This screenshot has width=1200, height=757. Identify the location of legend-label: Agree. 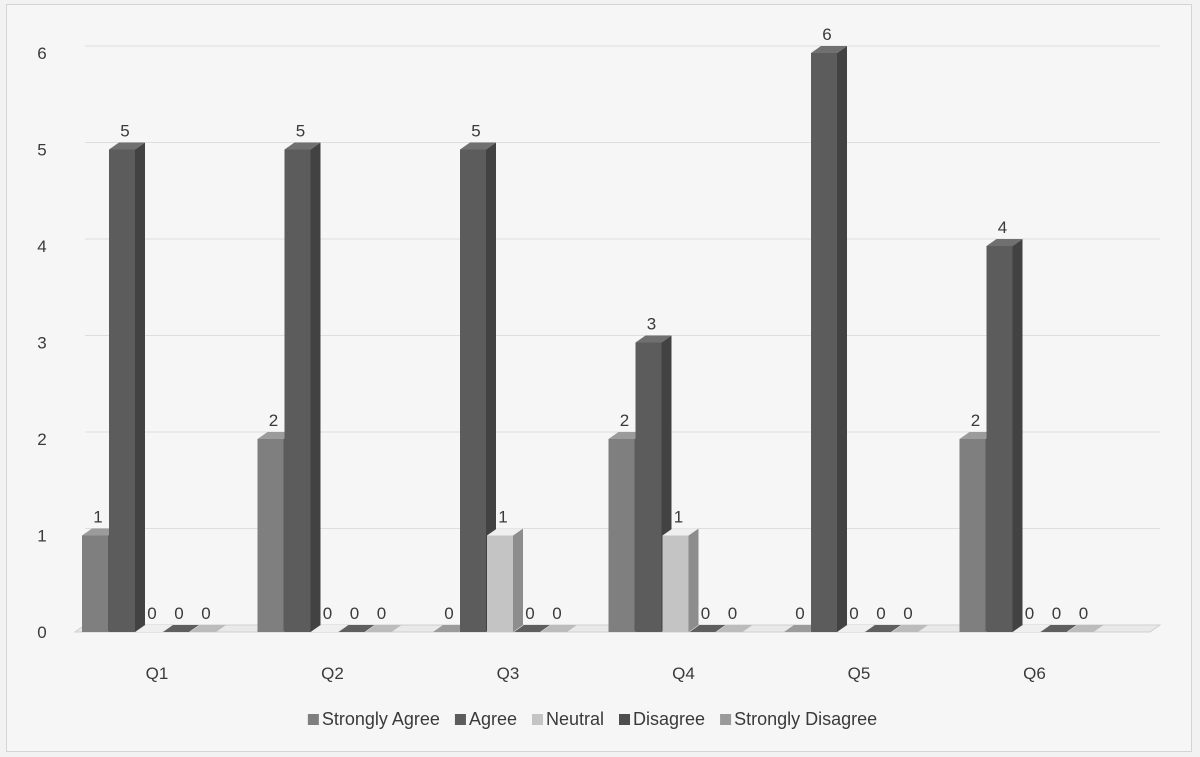
(493, 719).